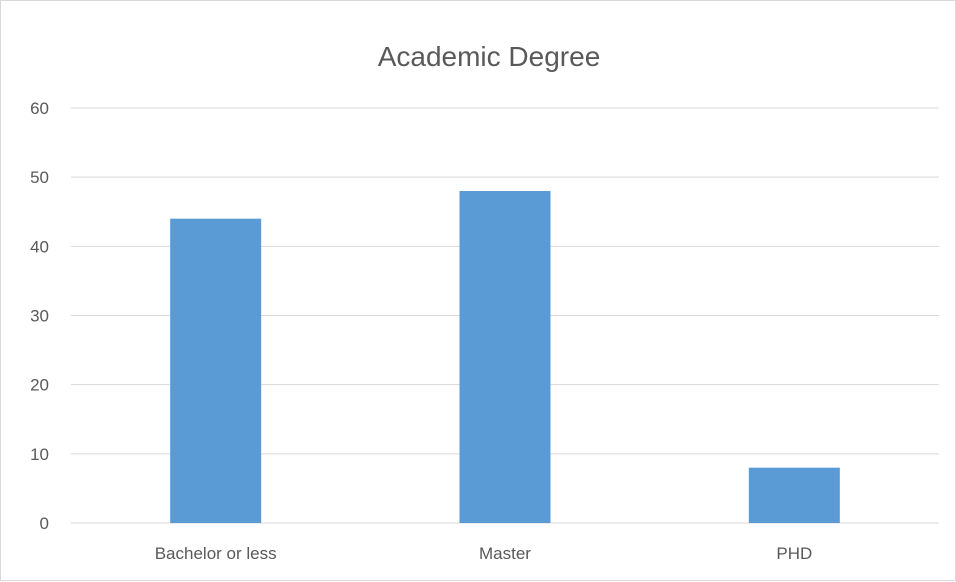  Describe the element at coordinates (489, 56) in the screenshot. I see `chart-title: Academic Degree` at that location.